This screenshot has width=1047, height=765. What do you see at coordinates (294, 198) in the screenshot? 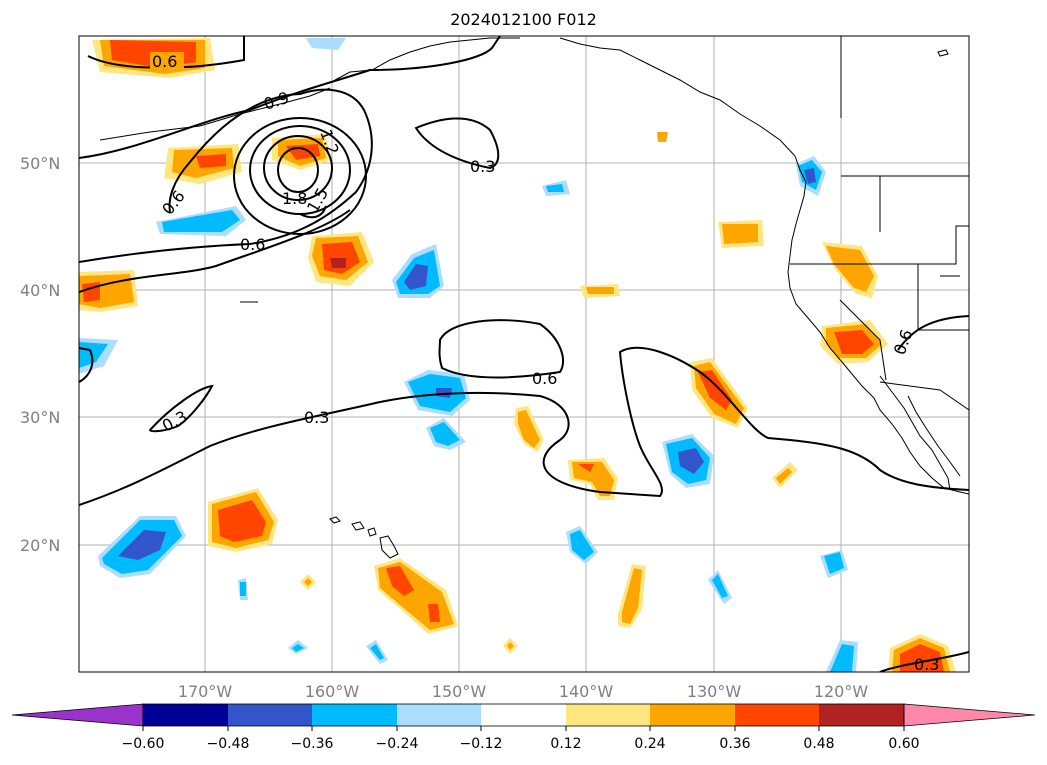
I see `contour-label: 1.8` at bounding box center [294, 198].